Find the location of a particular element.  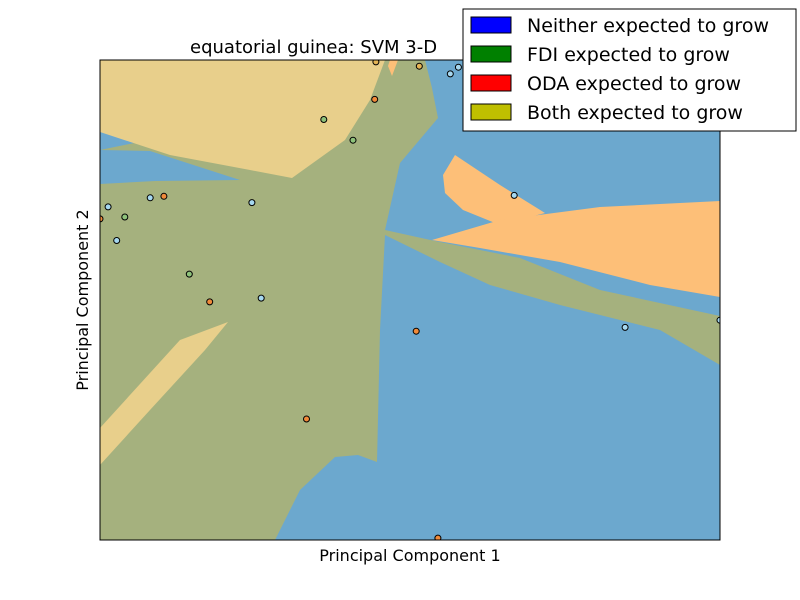

legend-label-fdi: FDI expected to grow is located at coordinates (628, 55).